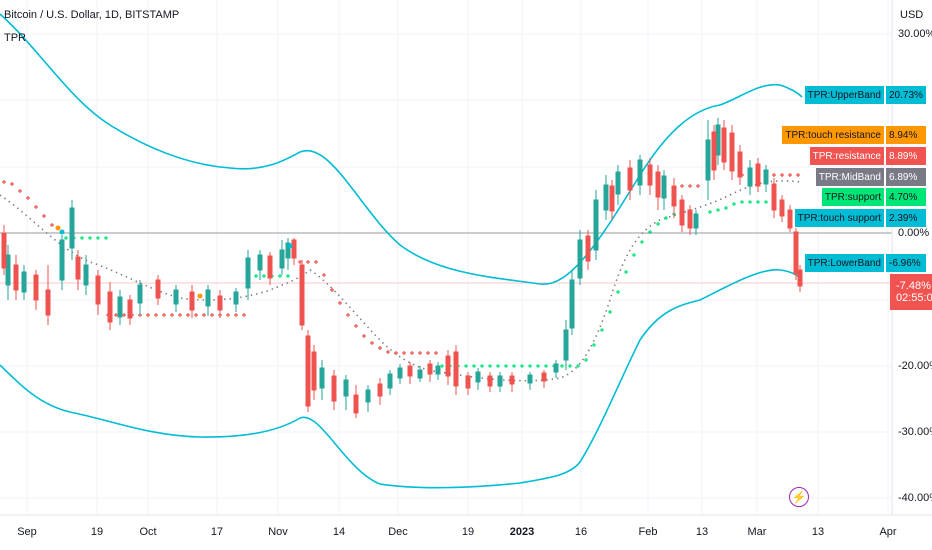 This screenshot has width=932, height=550. Describe the element at coordinates (906, 177) in the screenshot. I see `tag-value: 6.89%` at that location.